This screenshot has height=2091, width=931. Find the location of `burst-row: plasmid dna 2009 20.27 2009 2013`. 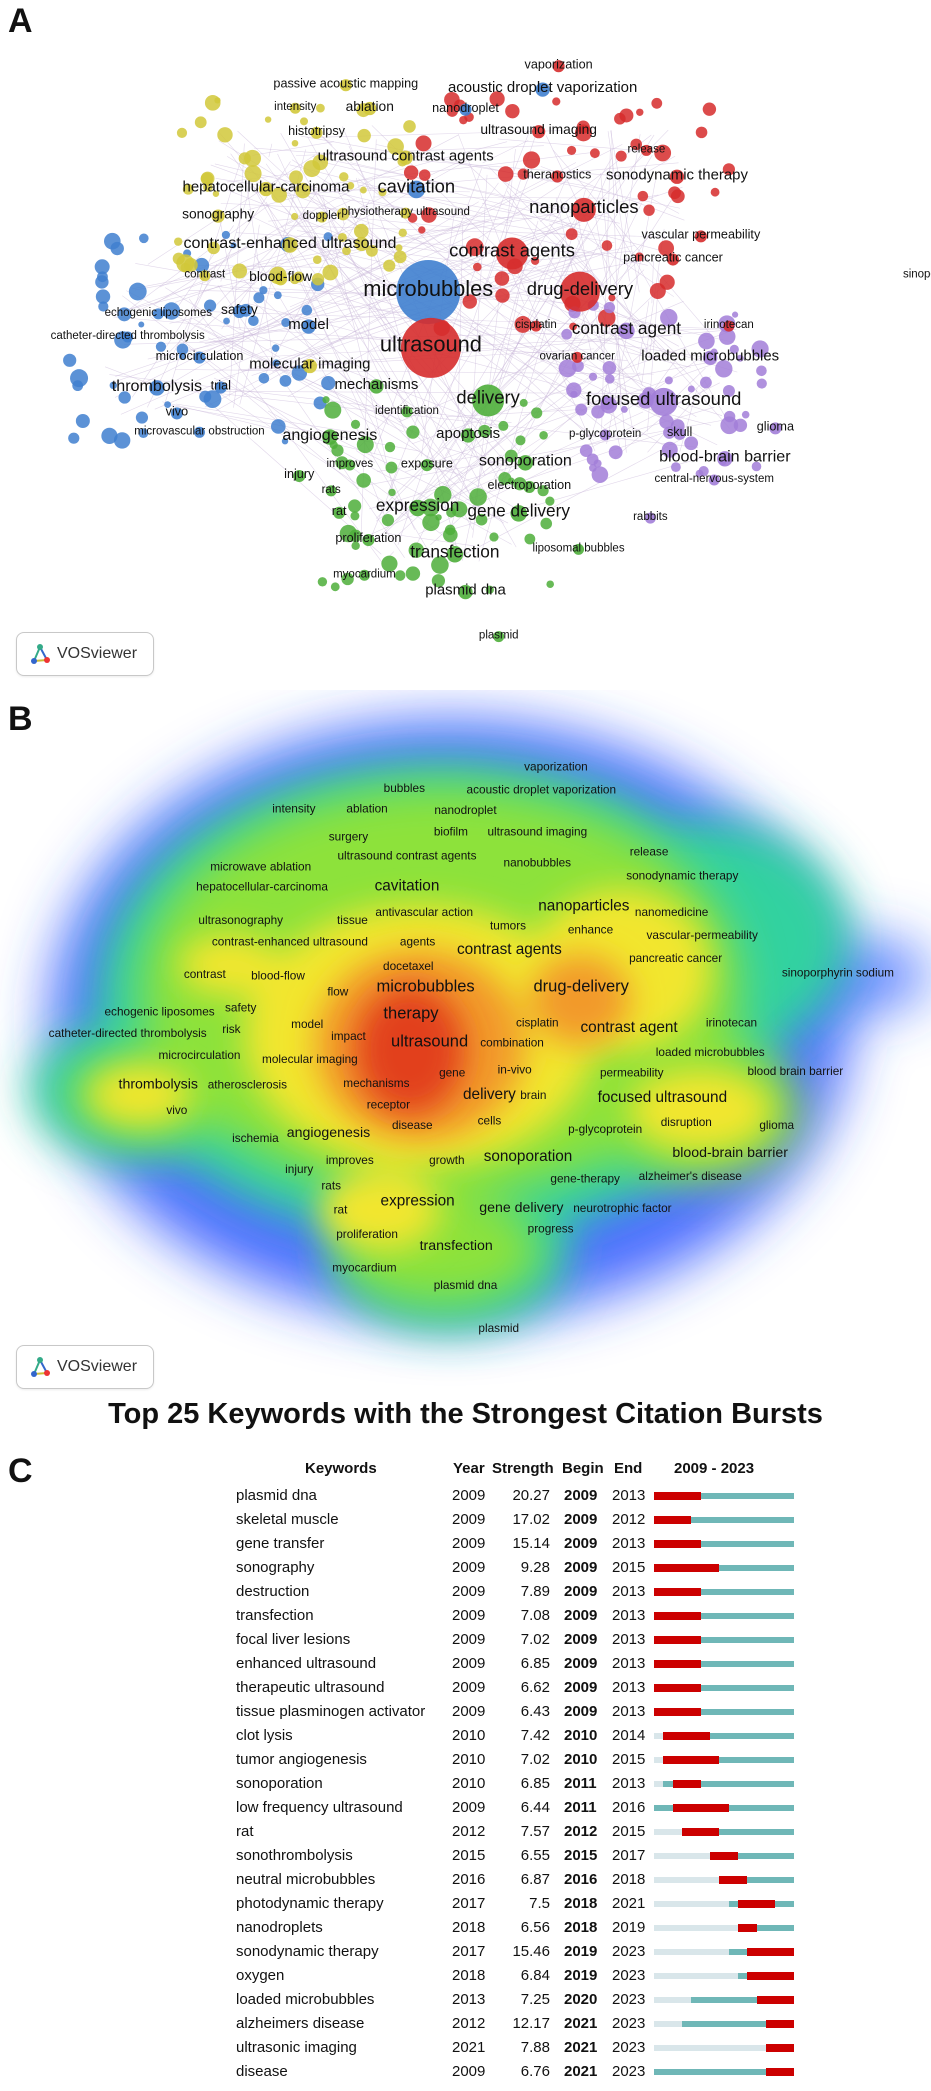

burst-row: plasmid dna 2009 20.27 2009 2013 is located at coordinates (550, 1496).